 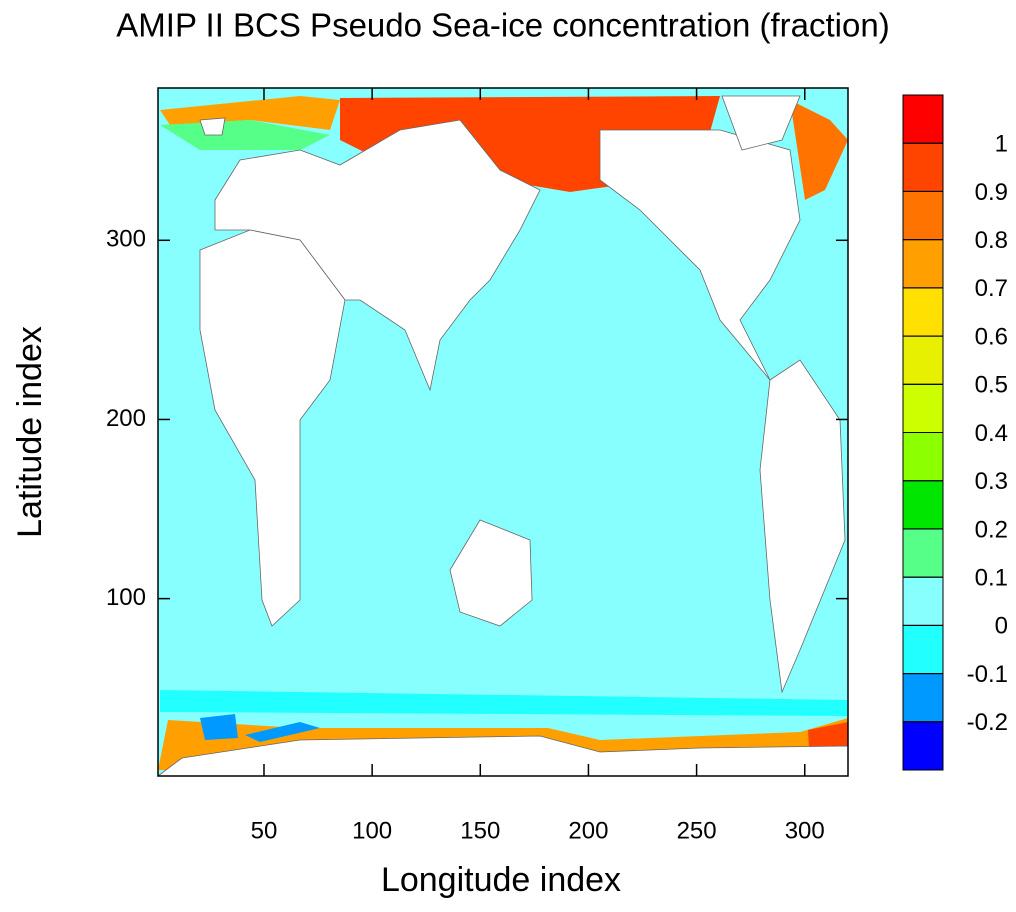 What do you see at coordinates (264, 830) in the screenshot?
I see `x-tick-label: 50` at bounding box center [264, 830].